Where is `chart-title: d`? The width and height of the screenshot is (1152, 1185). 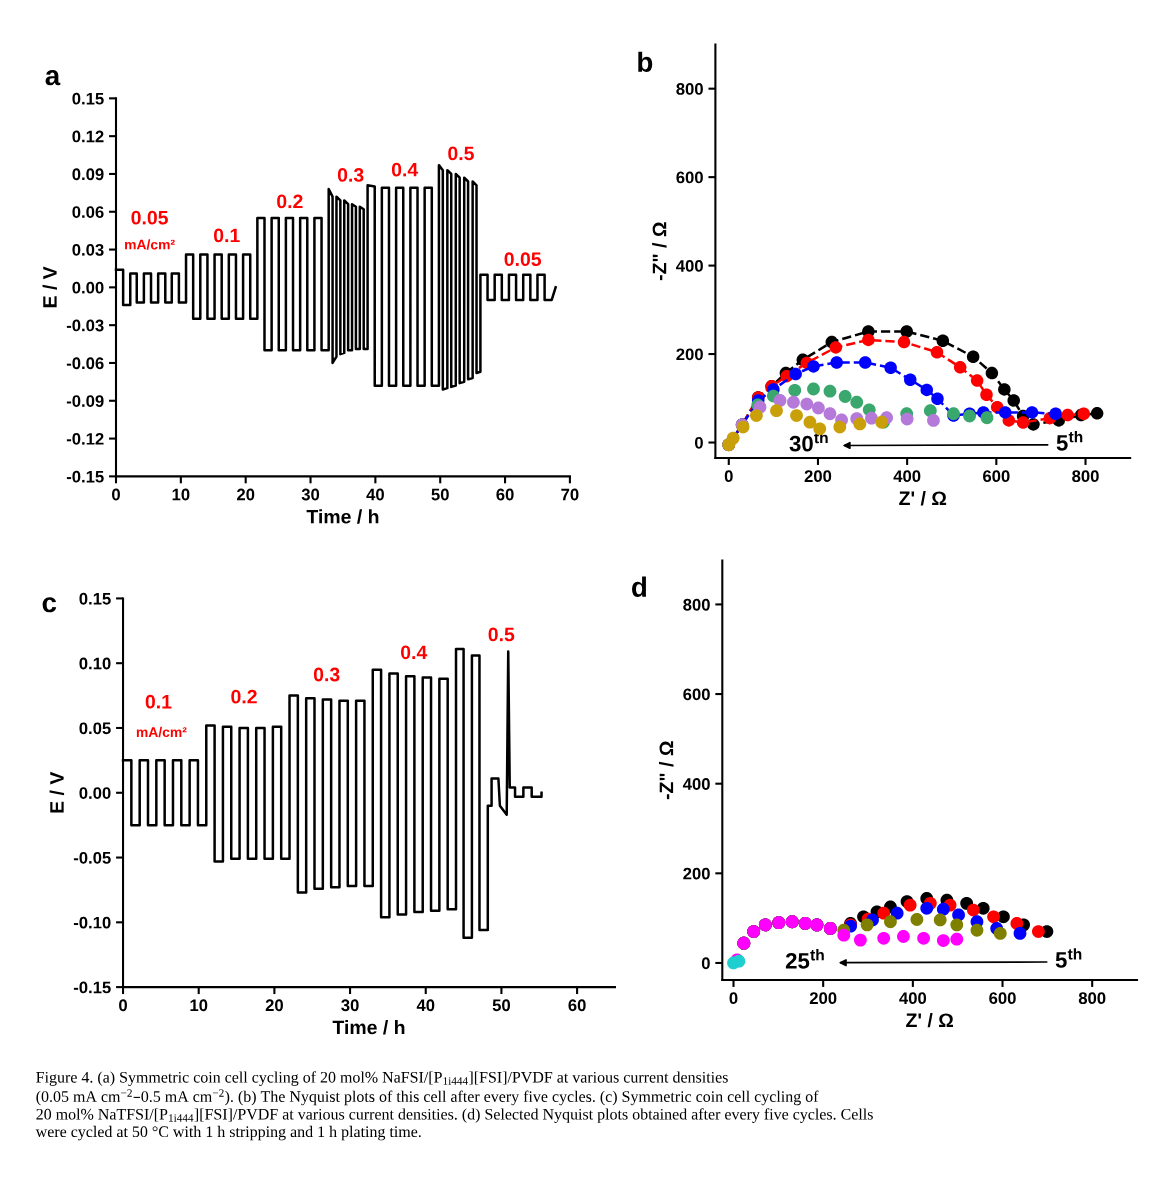
chart-title: d is located at coordinates (639, 586).